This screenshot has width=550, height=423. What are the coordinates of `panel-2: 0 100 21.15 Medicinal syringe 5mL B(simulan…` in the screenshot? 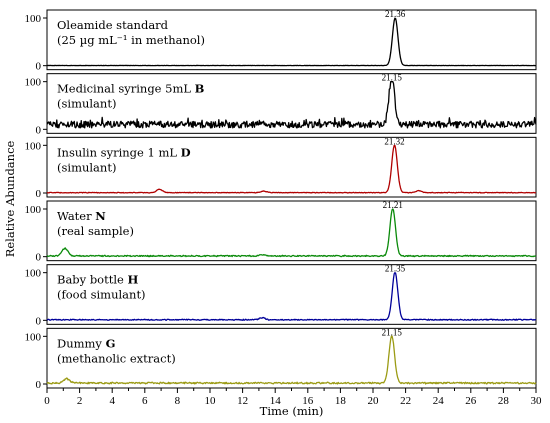 It's located at (281, 104).